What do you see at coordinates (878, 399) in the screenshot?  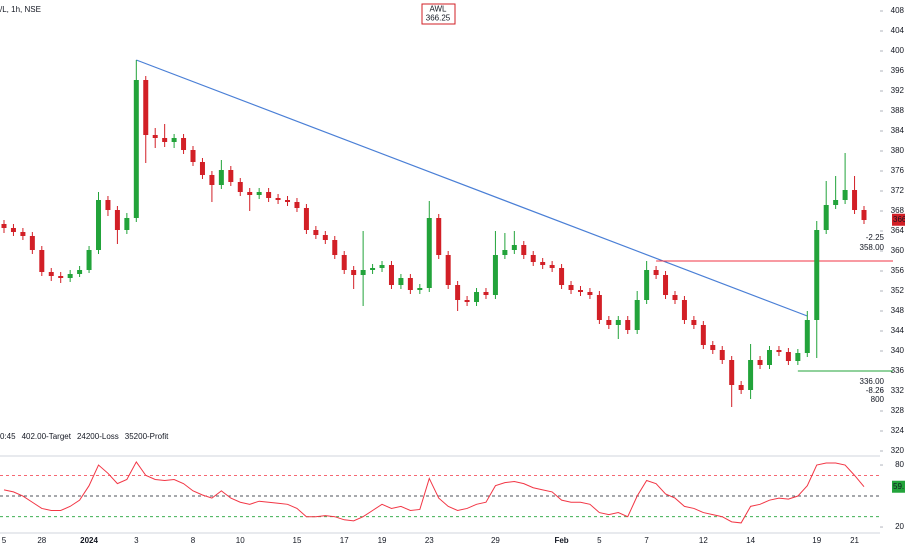 I see `level-label: 800` at bounding box center [878, 399].